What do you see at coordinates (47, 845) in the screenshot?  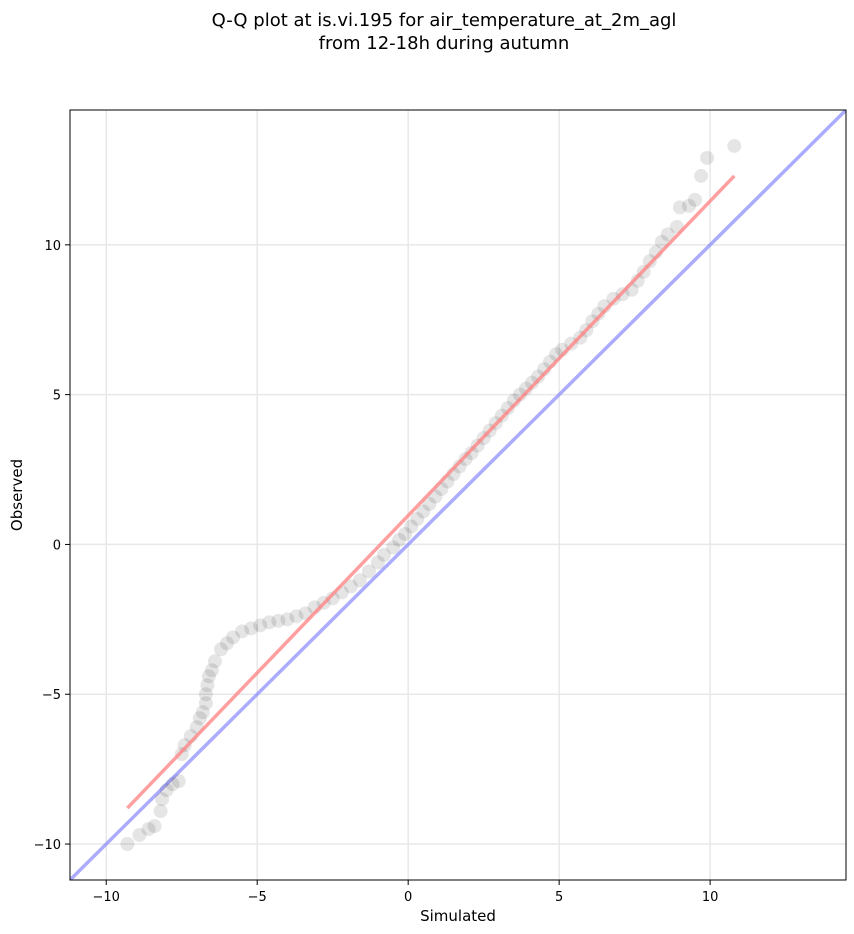 I see `y-tick-label: −10` at bounding box center [47, 845].